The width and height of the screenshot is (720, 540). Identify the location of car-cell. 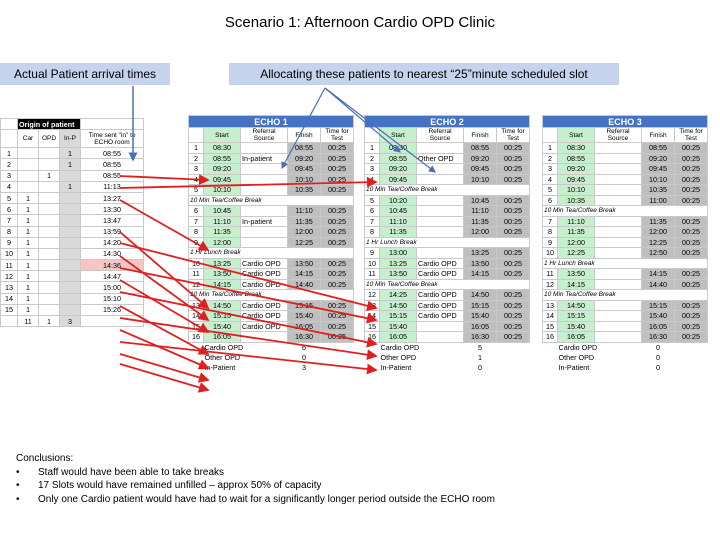
(28, 153).